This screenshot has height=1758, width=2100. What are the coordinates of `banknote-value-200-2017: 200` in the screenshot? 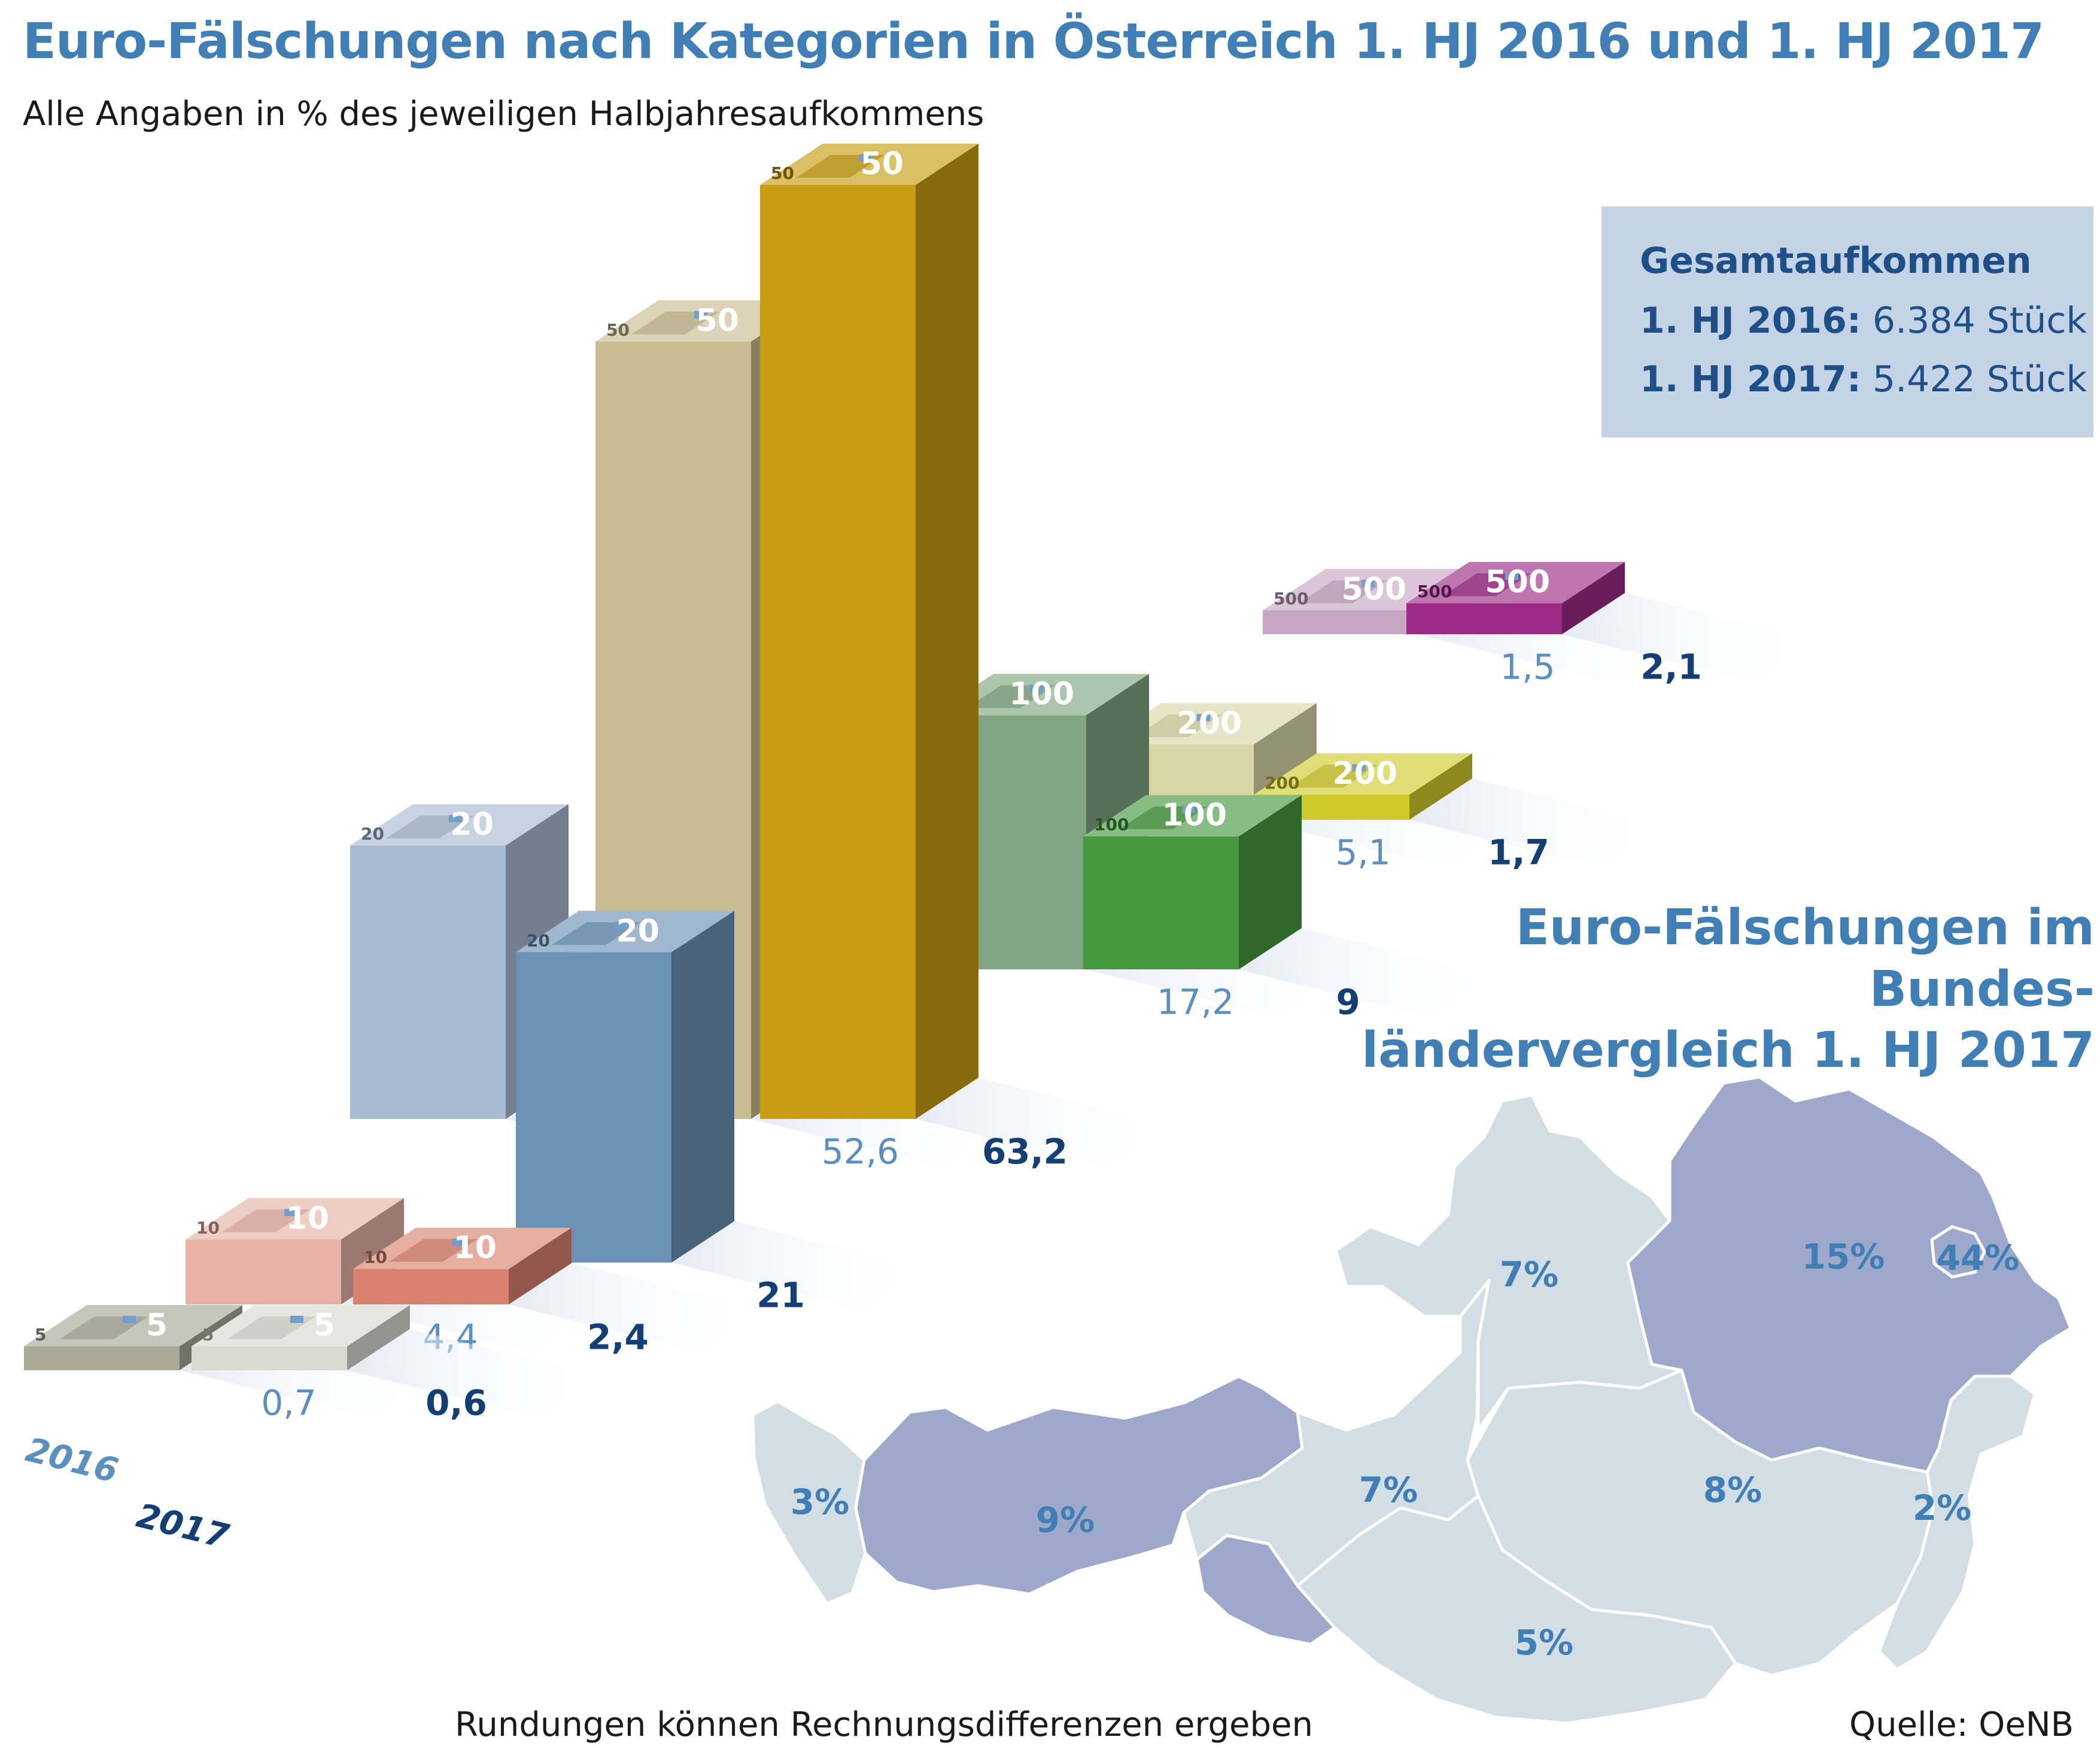 It's located at (1364, 774).